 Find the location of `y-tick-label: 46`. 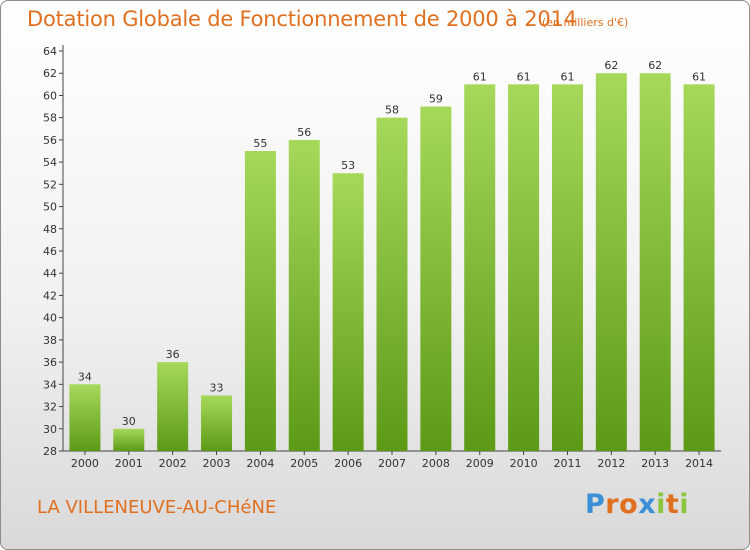

y-tick-label: 46 is located at coordinates (50, 251).